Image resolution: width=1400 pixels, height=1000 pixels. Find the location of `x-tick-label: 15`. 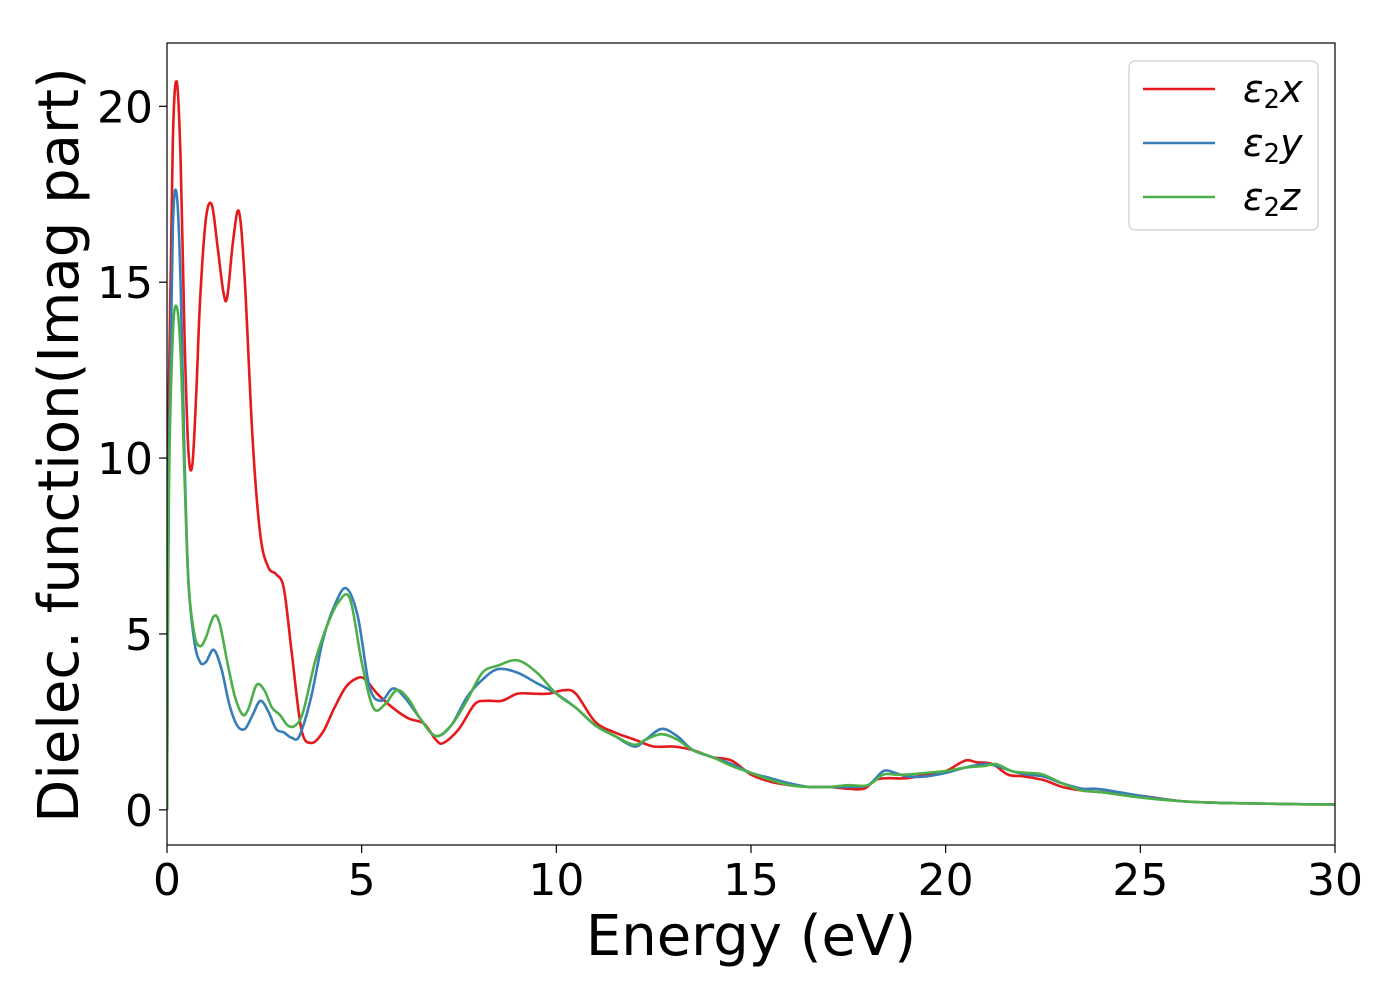

x-tick-label: 15 is located at coordinates (751, 880).